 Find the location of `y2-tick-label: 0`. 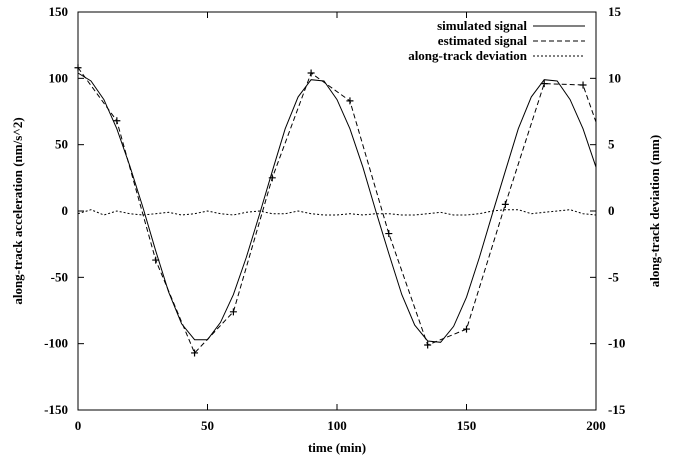

y2-tick-label: 0 is located at coordinates (611, 210).